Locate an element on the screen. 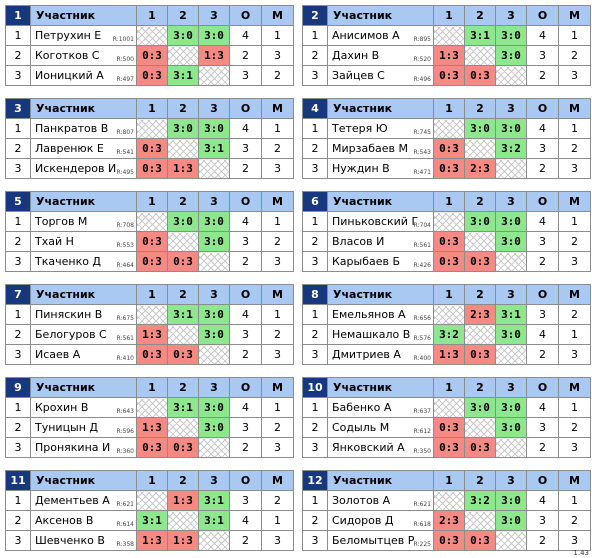 This screenshot has width=592, height=558. group-header-row: 12 Участник 1 2 3 O M is located at coordinates (446, 480).